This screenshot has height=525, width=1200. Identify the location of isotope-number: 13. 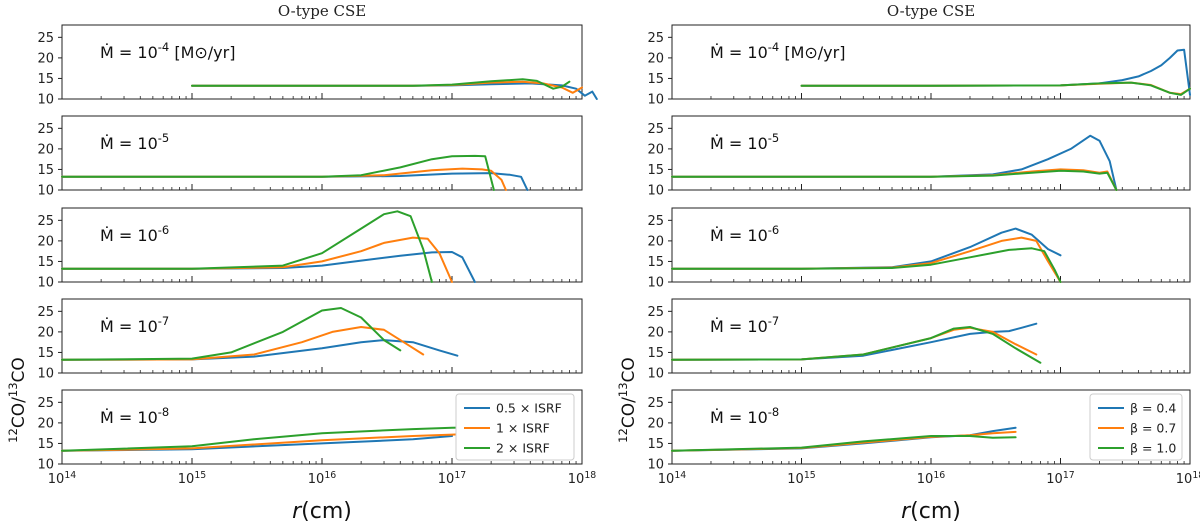
(13, 389).